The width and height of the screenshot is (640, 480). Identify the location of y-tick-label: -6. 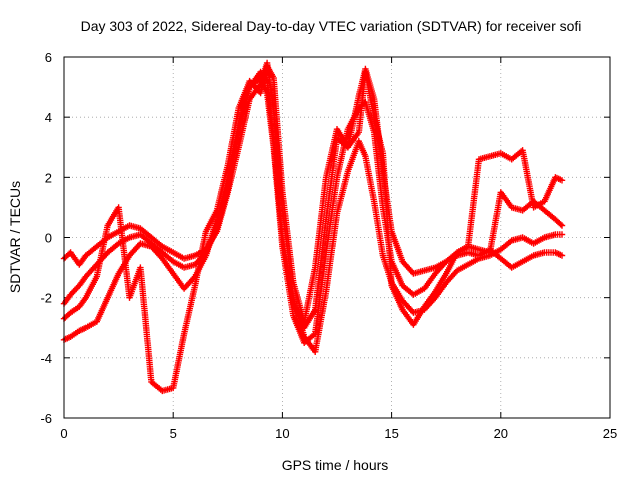
(46, 418).